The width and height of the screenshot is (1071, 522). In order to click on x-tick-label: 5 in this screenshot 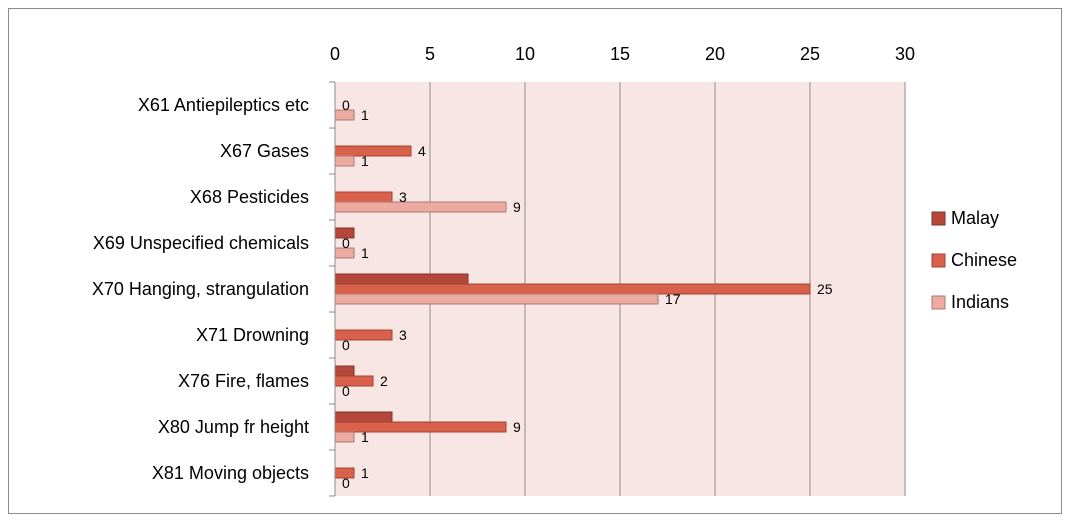, I will do `click(430, 54)`.